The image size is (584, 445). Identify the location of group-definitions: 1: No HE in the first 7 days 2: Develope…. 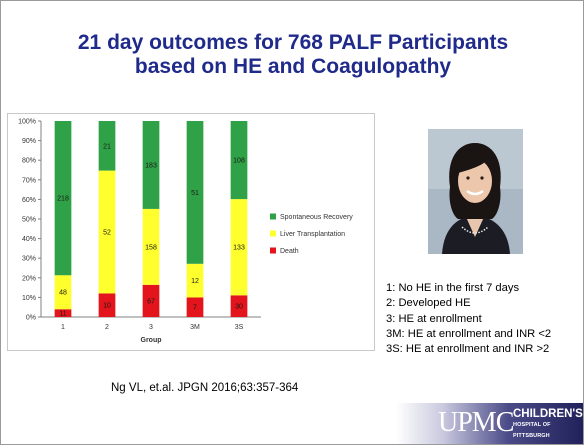
(468, 319).